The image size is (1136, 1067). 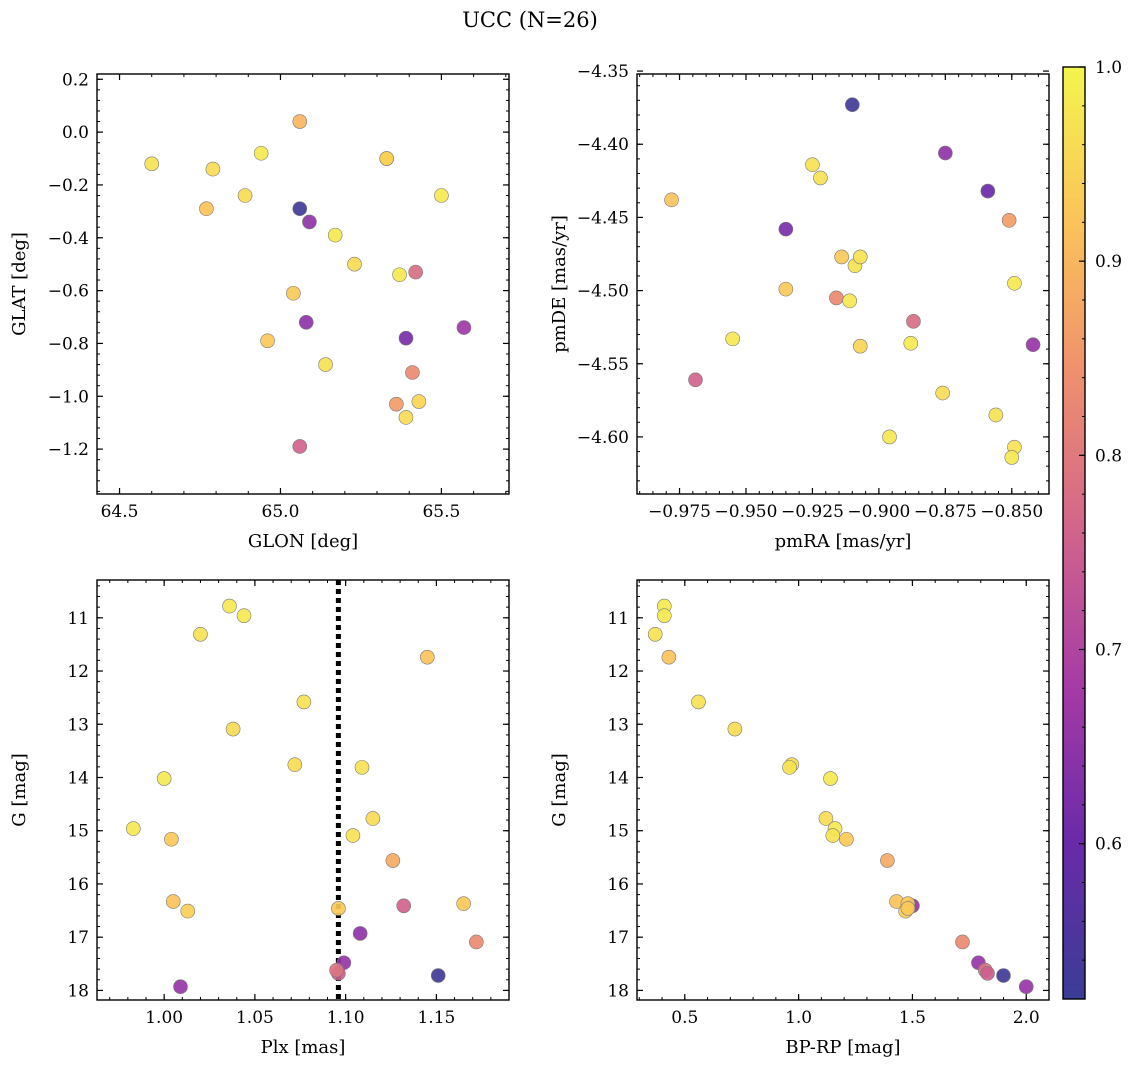 I want to click on x-axis-label: Plx [mas], so click(x=303, y=1047).